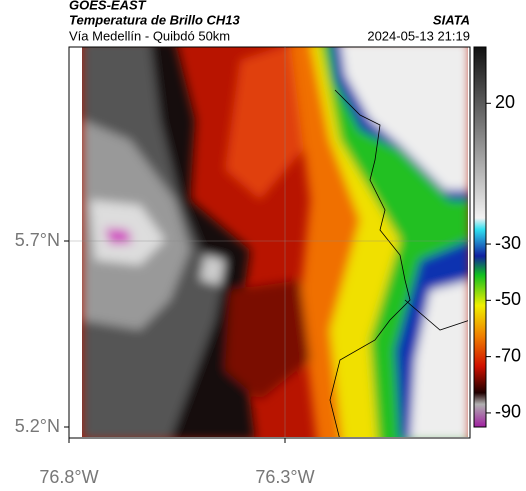 The image size is (526, 491). What do you see at coordinates (508, 243) in the screenshot?
I see `colorbar-tick-label: -30` at bounding box center [508, 243].